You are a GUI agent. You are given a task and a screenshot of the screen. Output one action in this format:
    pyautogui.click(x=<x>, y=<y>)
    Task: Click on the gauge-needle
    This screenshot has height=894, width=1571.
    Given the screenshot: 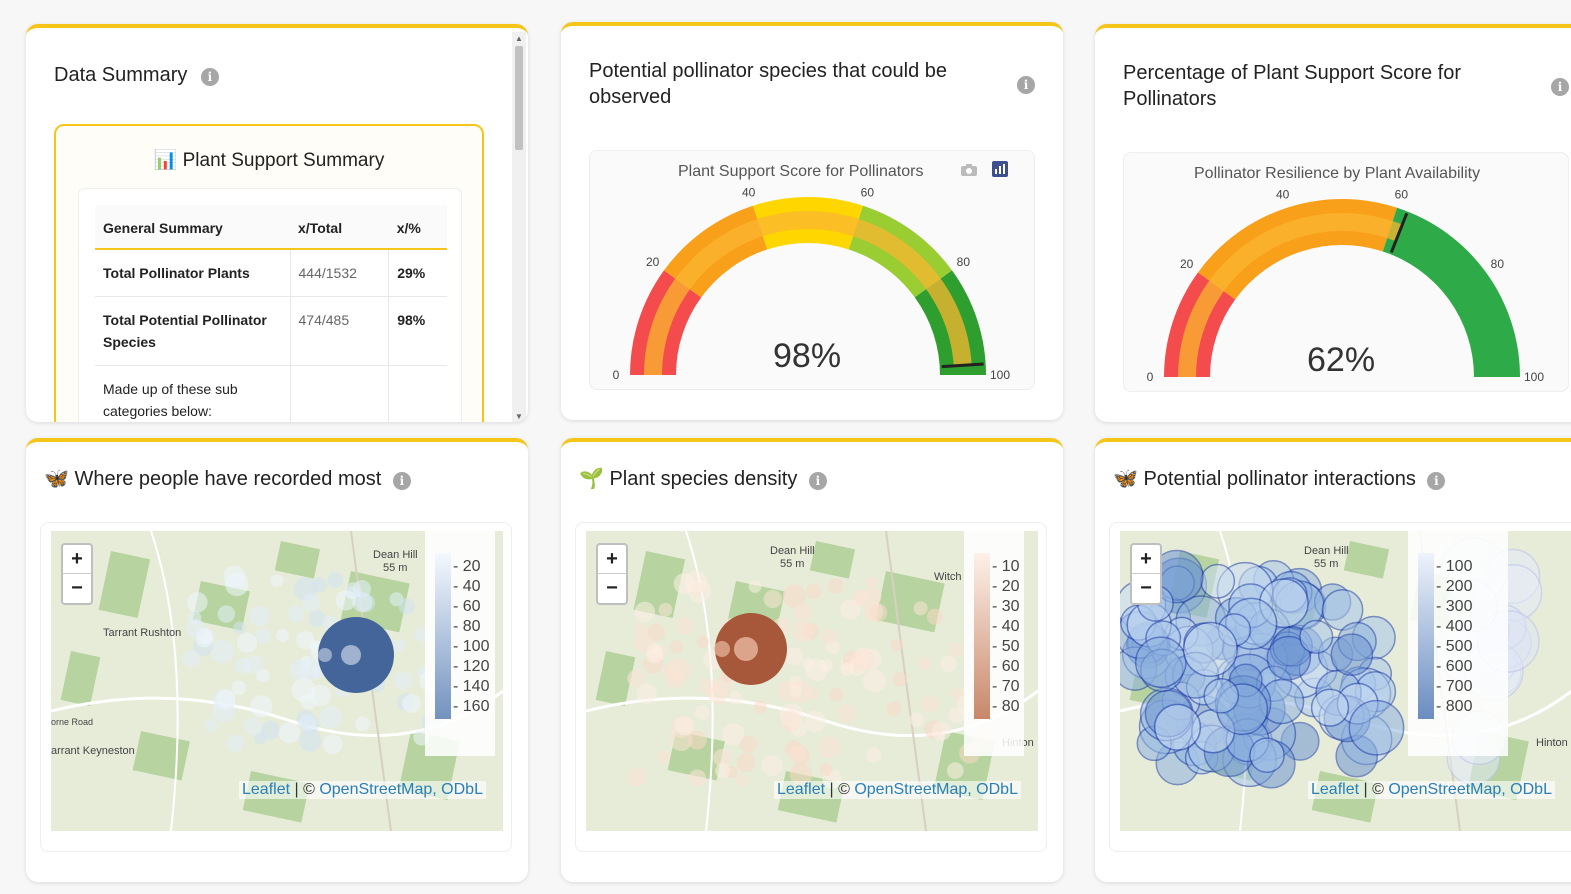 What is the action you would take?
    pyautogui.click(x=1399, y=232)
    